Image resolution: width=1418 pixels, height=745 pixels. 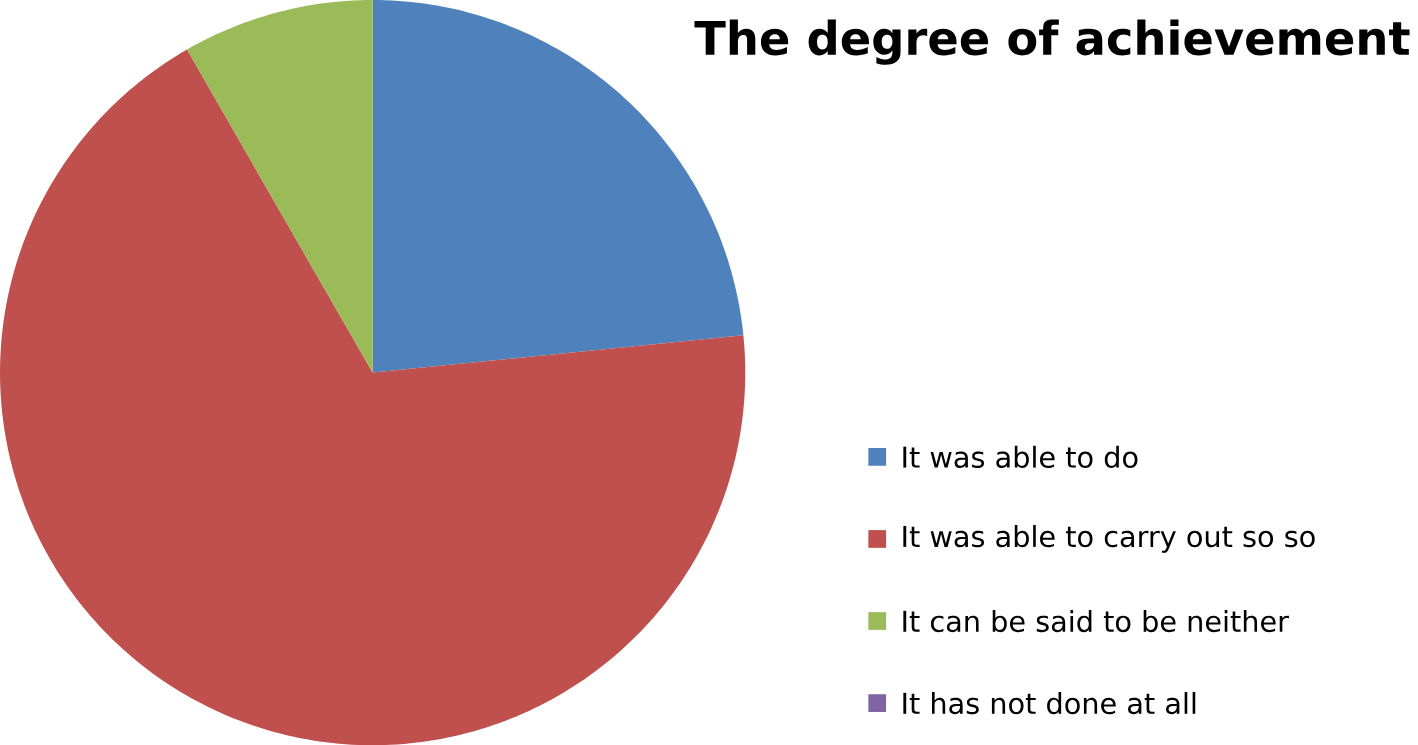 I want to click on chart-title: The degree of achievement, so click(x=1052, y=42).